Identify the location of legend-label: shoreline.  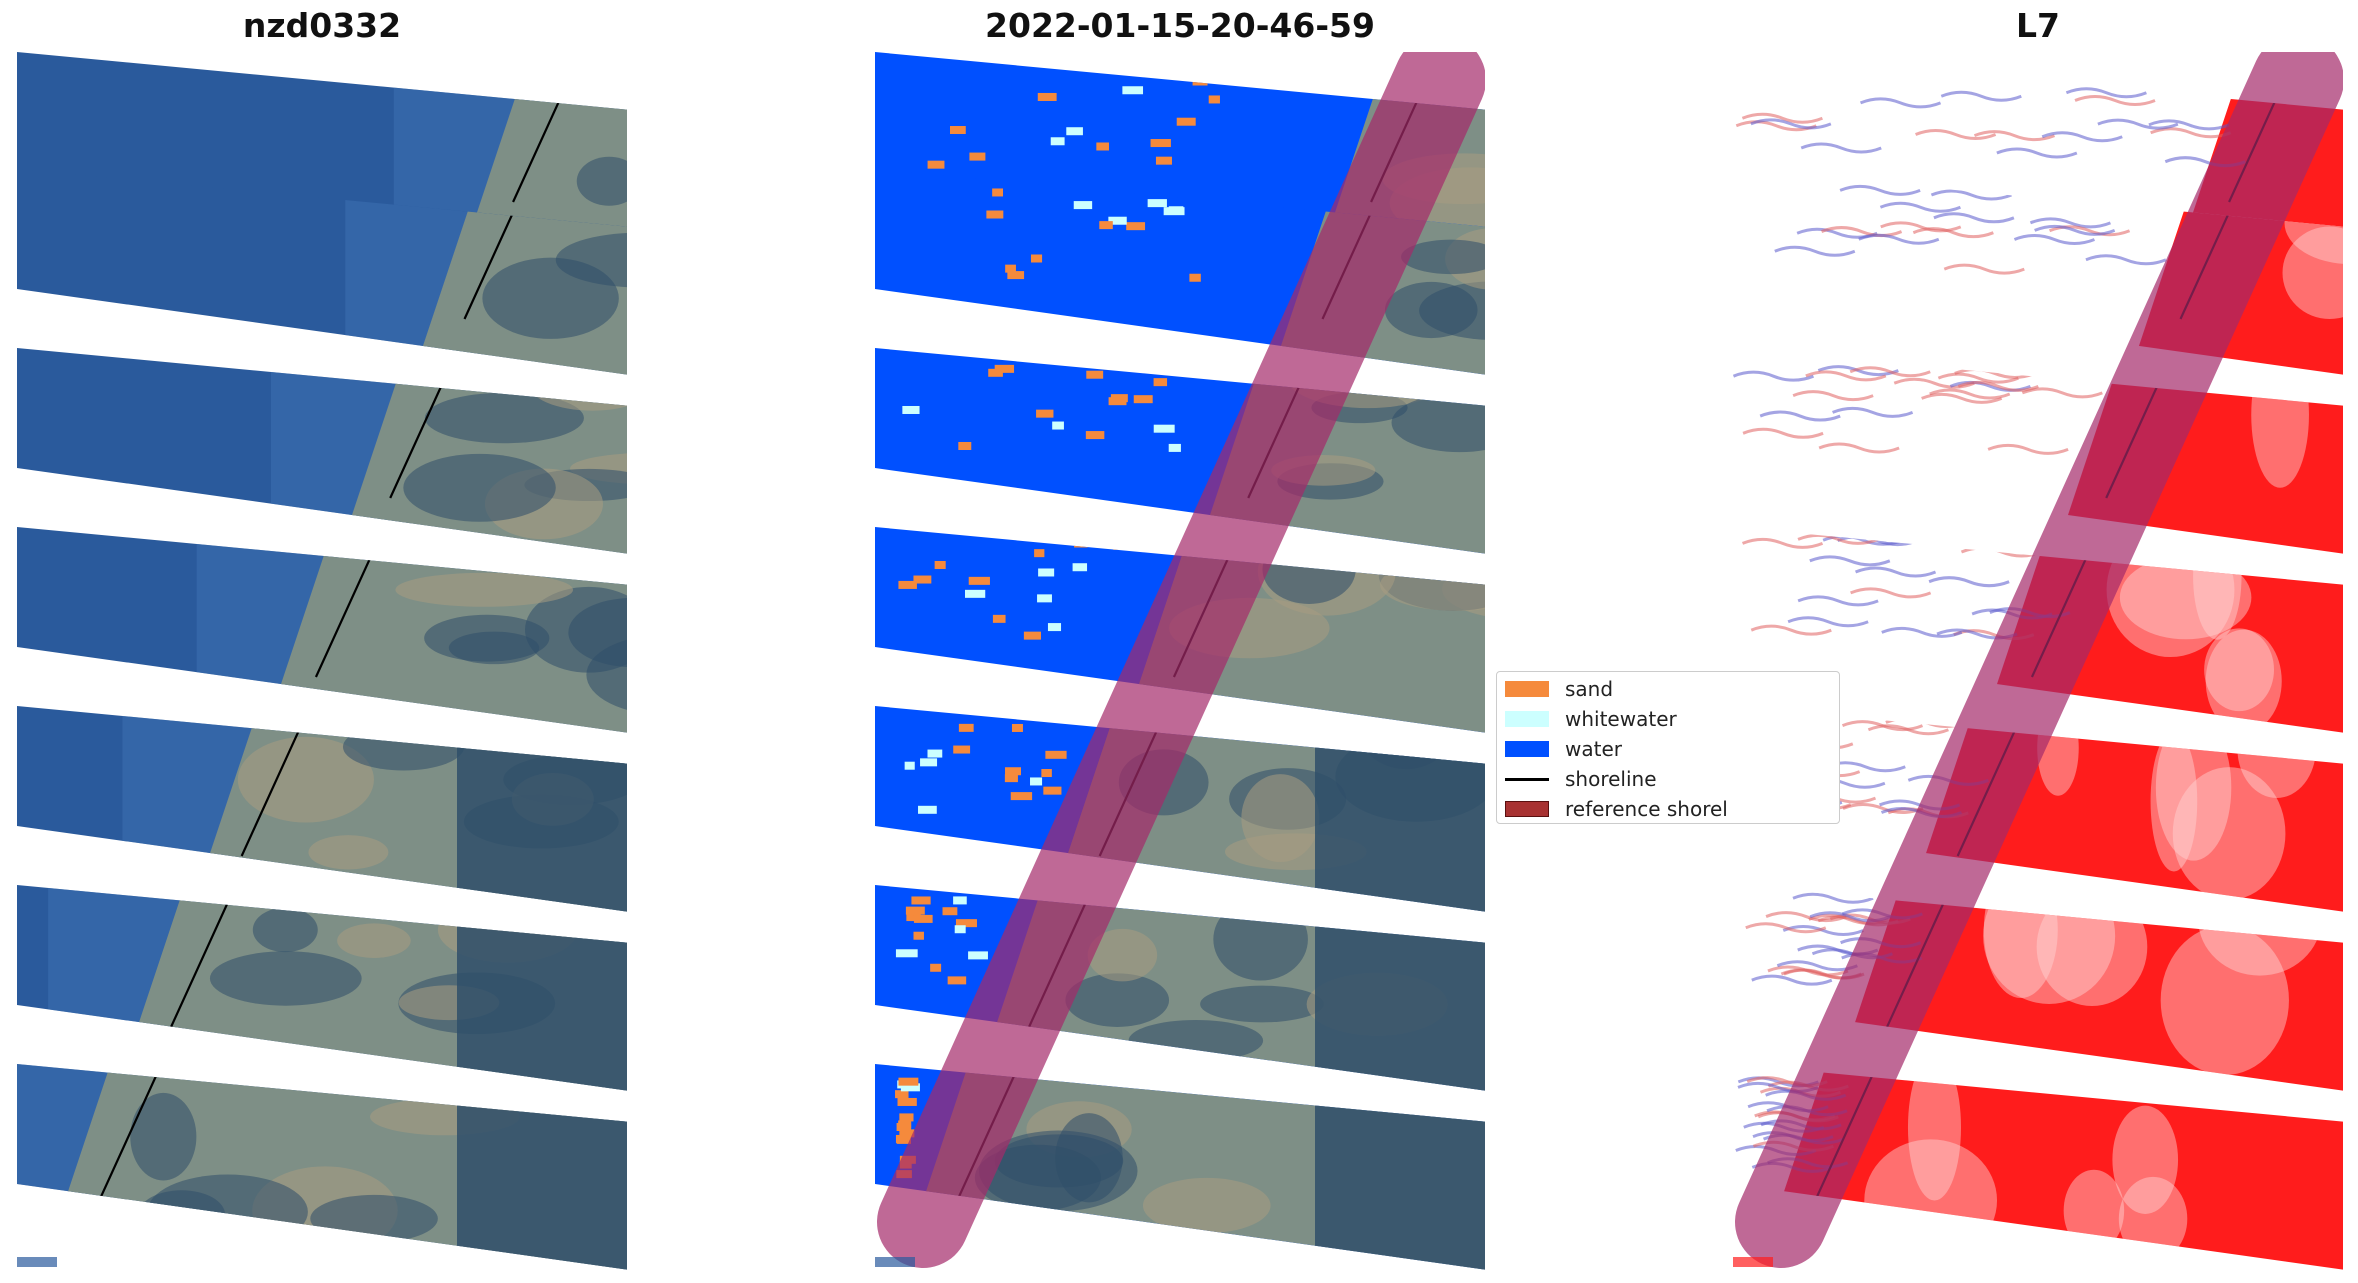
(1611, 779).